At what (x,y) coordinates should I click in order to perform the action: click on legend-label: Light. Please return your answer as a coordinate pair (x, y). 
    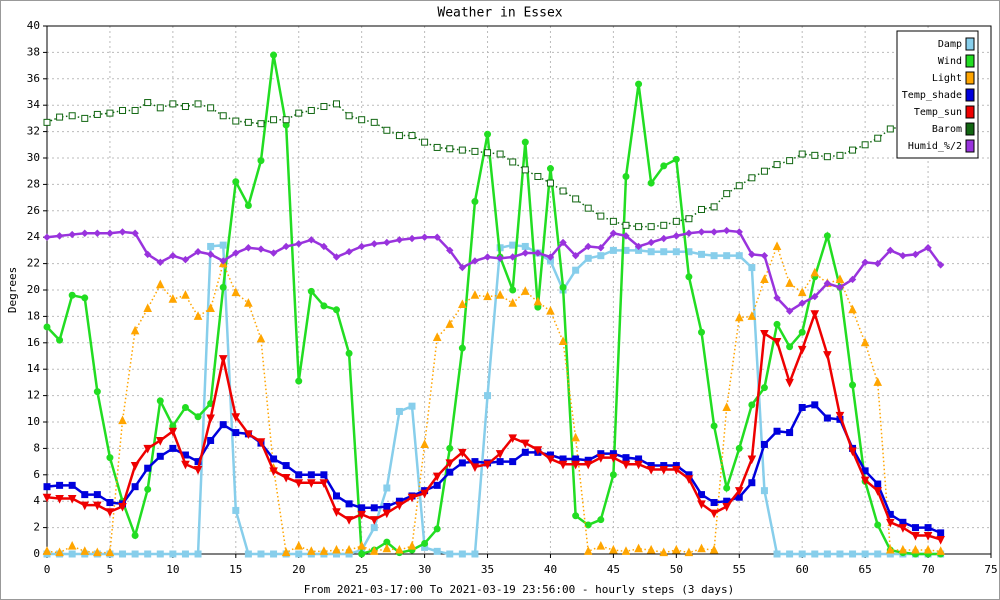
    Looking at the image, I should click on (947, 78).